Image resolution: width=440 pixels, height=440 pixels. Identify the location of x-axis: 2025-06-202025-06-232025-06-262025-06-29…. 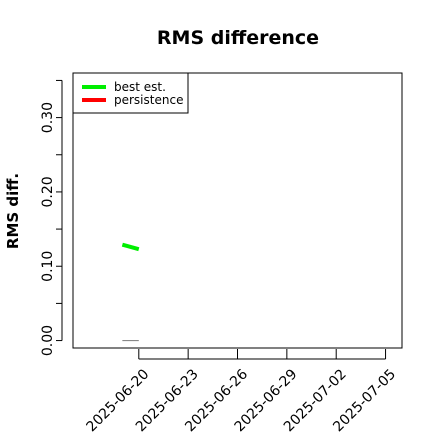
(241, 392).